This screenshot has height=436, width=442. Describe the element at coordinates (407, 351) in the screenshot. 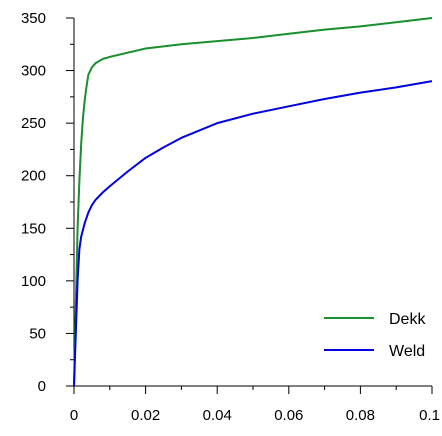

I see `legend-label-weld: Weld` at that location.